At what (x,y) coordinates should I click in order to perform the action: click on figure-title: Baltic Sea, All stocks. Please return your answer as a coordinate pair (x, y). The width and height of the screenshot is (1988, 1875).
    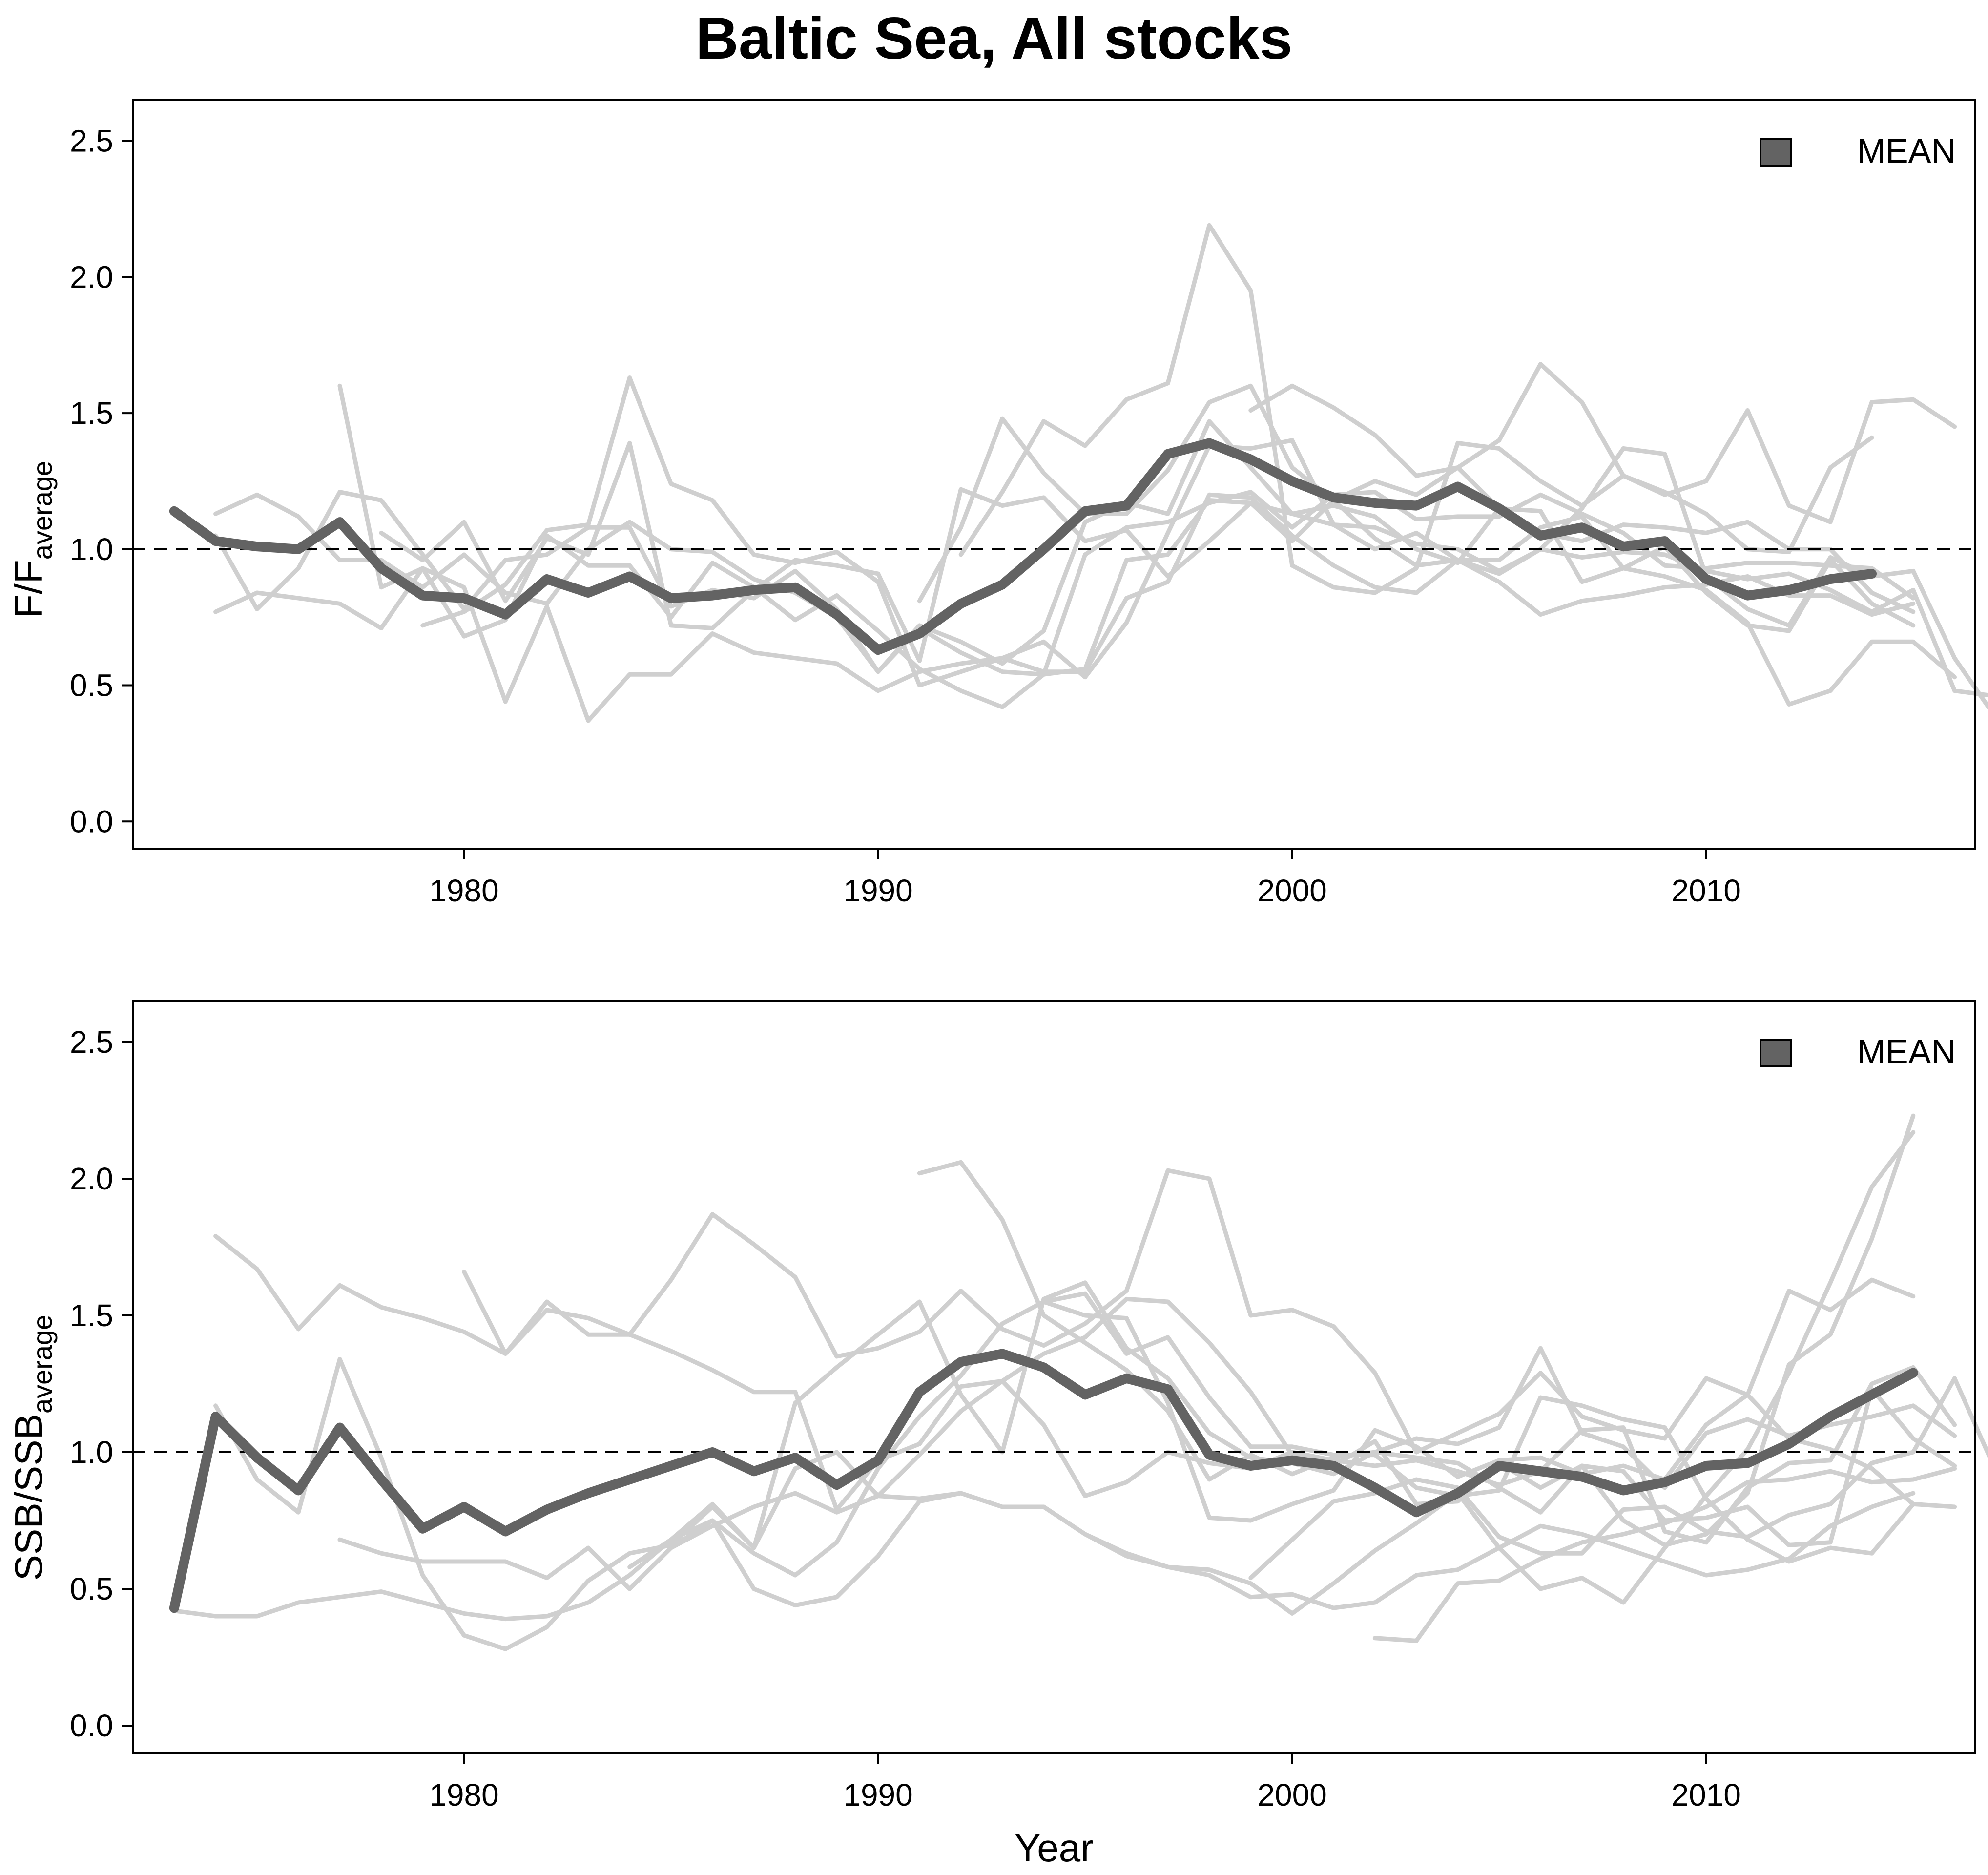
    Looking at the image, I should click on (994, 38).